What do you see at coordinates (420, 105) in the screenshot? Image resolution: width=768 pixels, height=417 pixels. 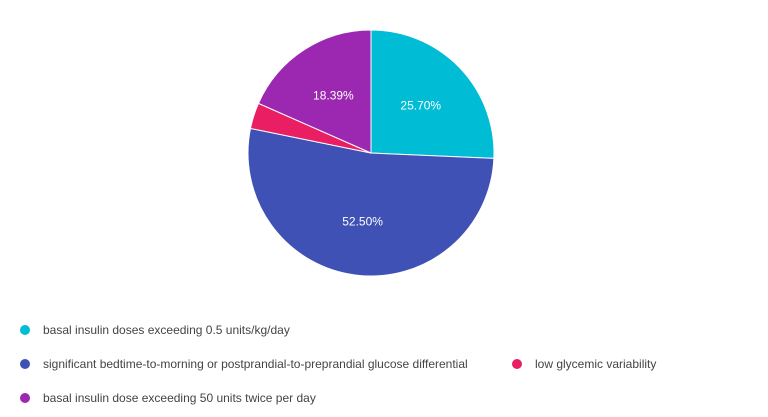 I see `slice-label-basal-dose-per-kg: 25.70%` at bounding box center [420, 105].